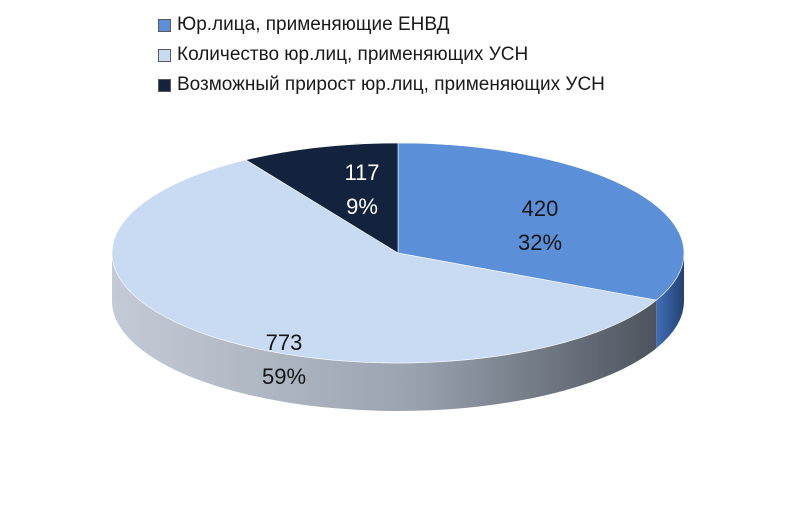 This screenshot has height=520, width=795. I want to click on pie-slice-envd, so click(541, 221).